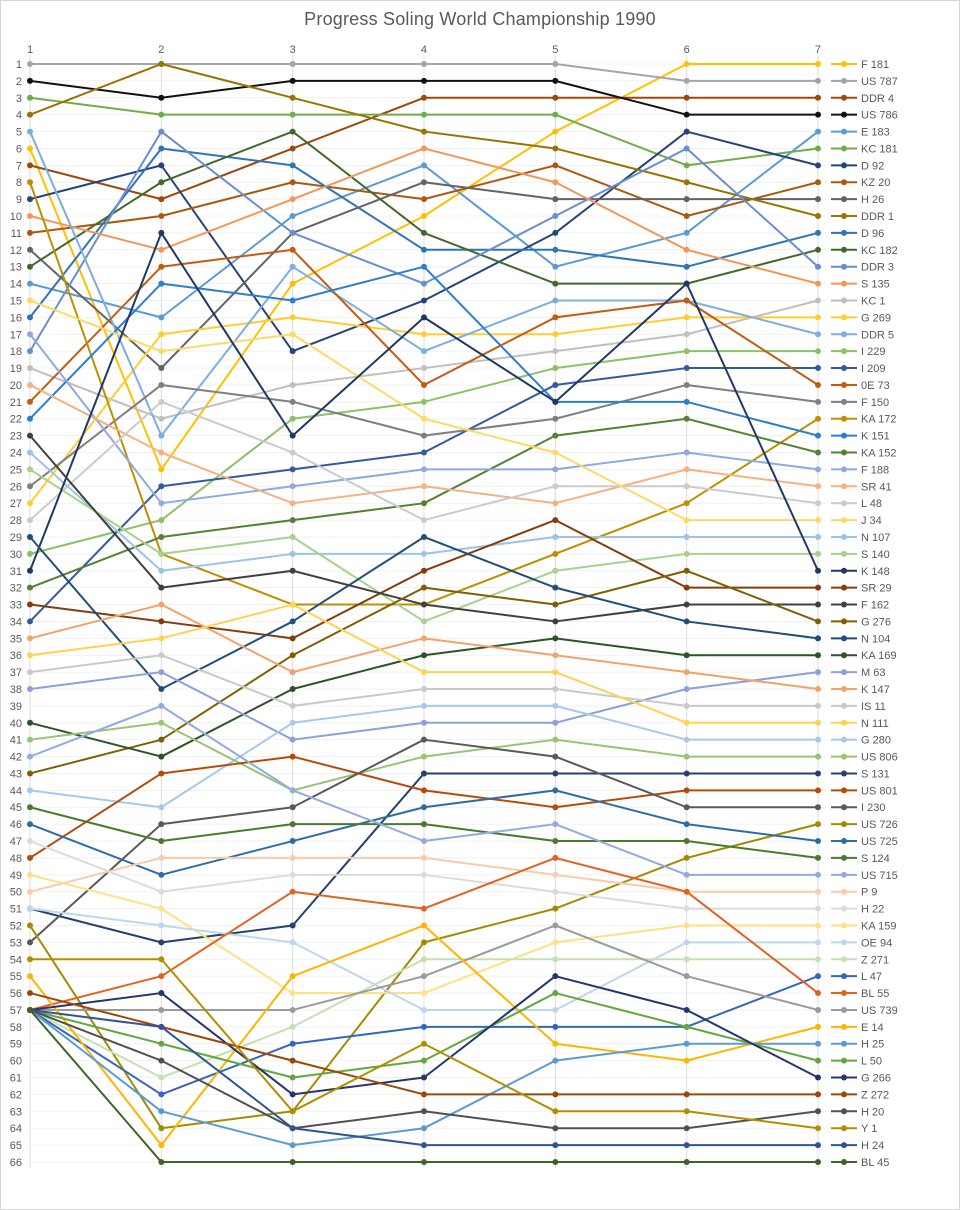  I want to click on legend-item-n-104: N 104, so click(860, 639).